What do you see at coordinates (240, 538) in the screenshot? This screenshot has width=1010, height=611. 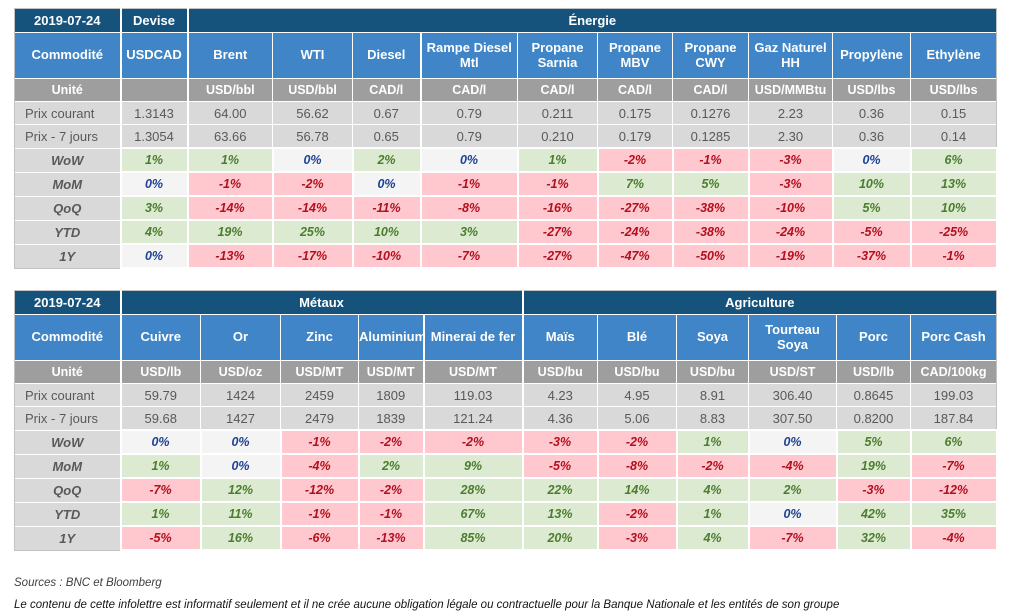 I see `change-cell: 16%` at bounding box center [240, 538].